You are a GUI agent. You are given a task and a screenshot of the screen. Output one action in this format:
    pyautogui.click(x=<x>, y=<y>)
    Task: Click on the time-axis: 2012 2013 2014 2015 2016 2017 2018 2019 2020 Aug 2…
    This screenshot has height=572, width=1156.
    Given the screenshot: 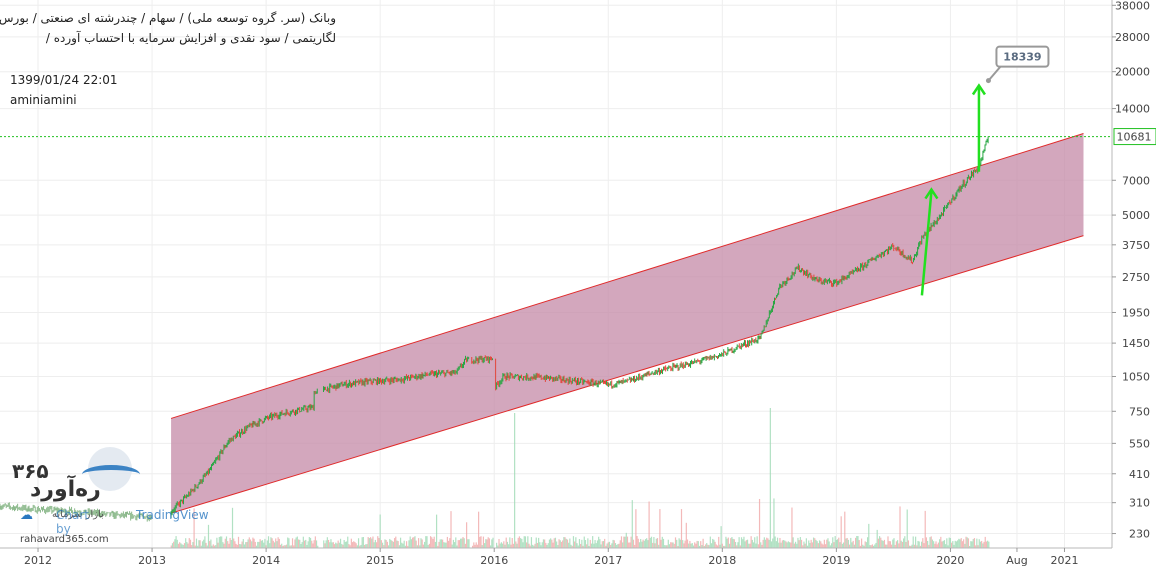 What is the action you would take?
    pyautogui.click(x=551, y=557)
    